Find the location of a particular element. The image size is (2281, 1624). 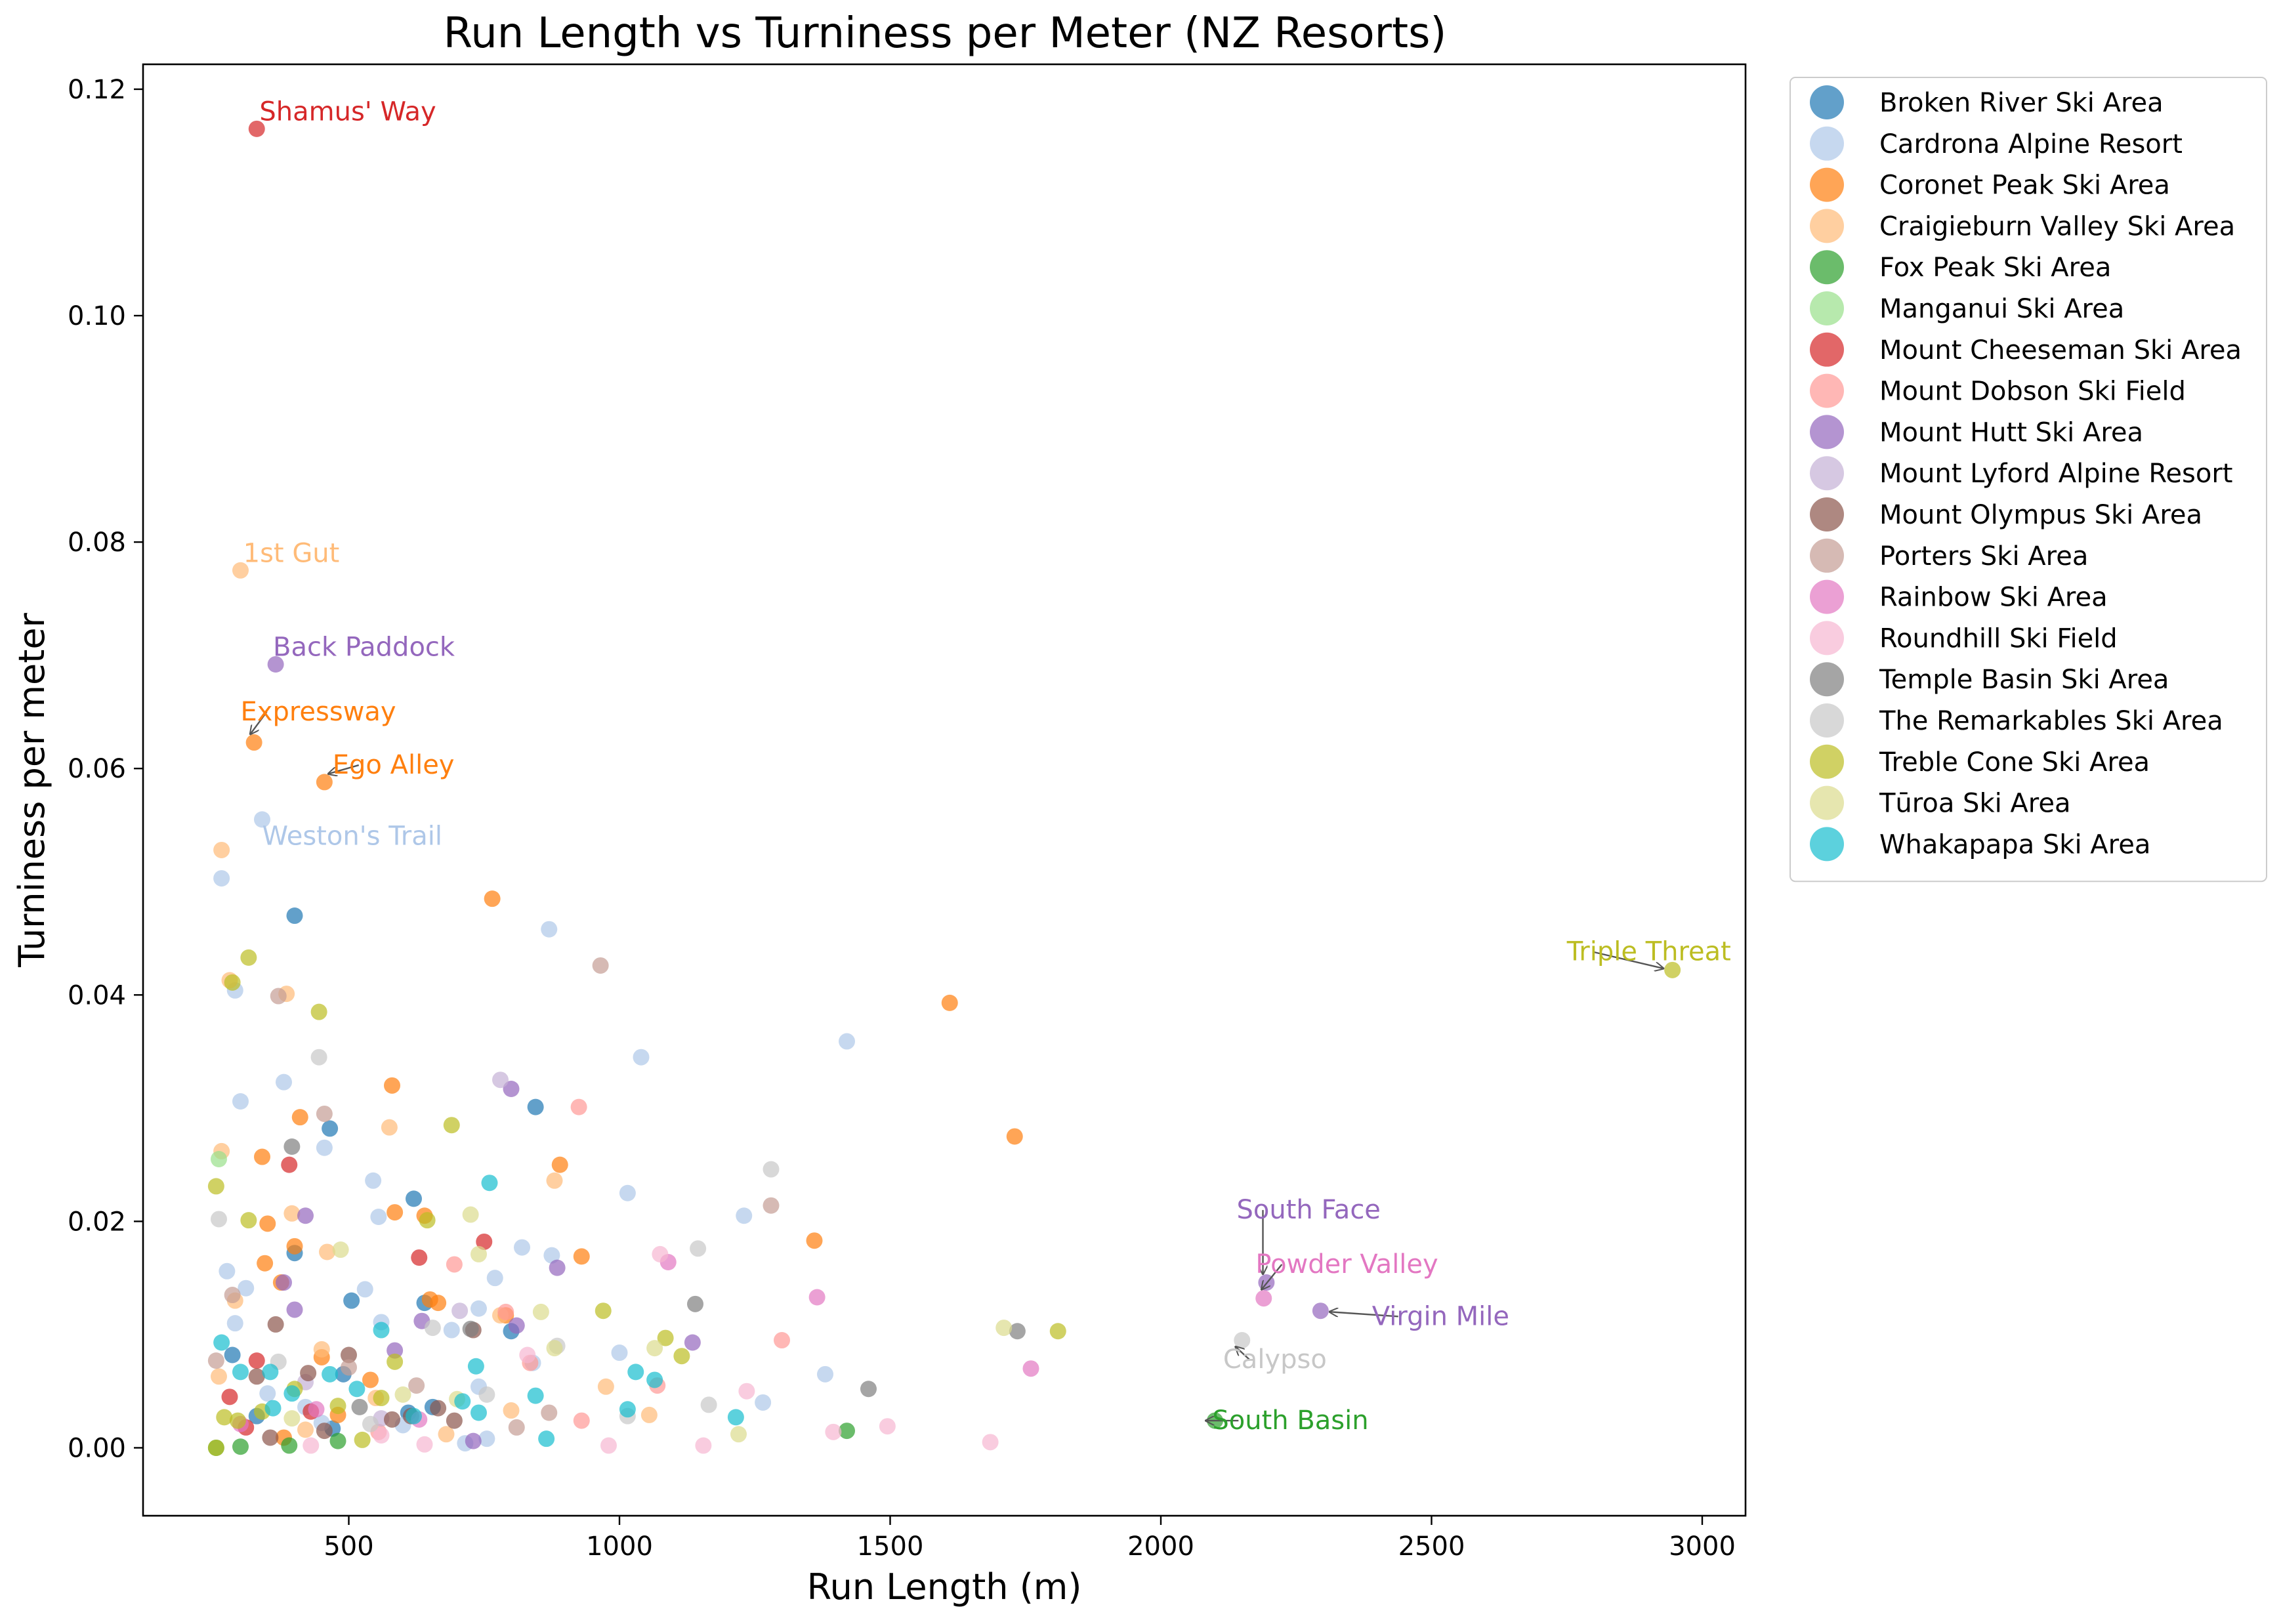

legend-label: Porters Ski Area is located at coordinates (1983, 556).